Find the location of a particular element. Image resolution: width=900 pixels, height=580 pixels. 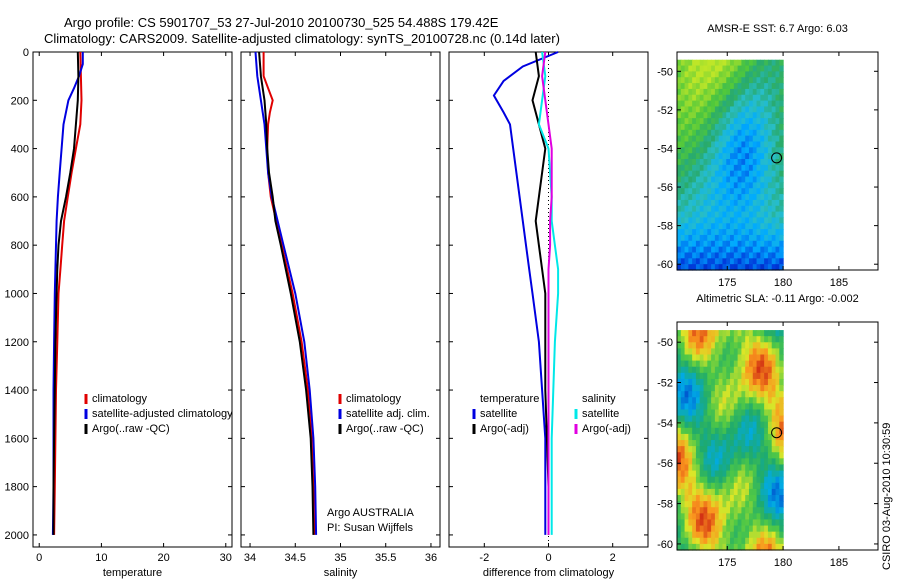

y-tick-label: -54 is located at coordinates (665, 149).